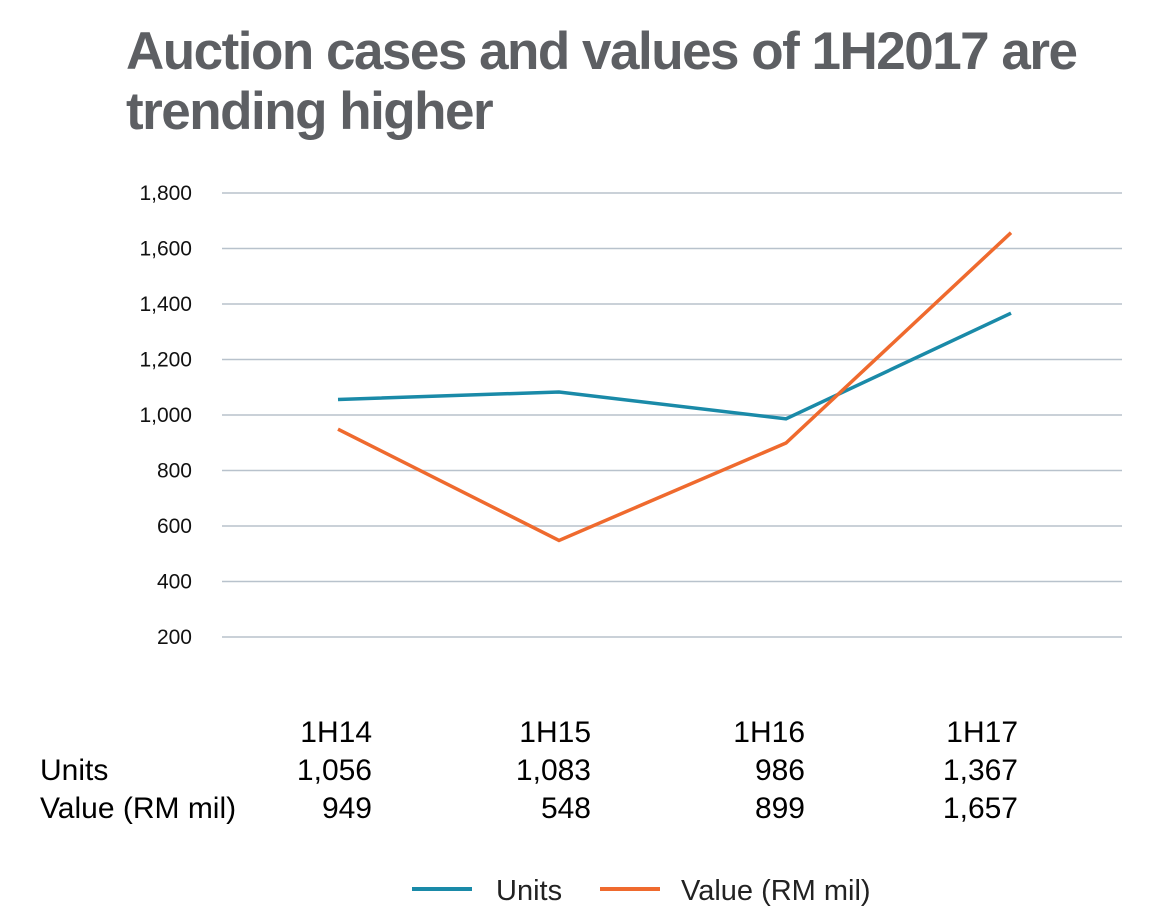 Image resolution: width=1171 pixels, height=921 pixels. Describe the element at coordinates (529, 891) in the screenshot. I see `legend-label: Units` at that location.